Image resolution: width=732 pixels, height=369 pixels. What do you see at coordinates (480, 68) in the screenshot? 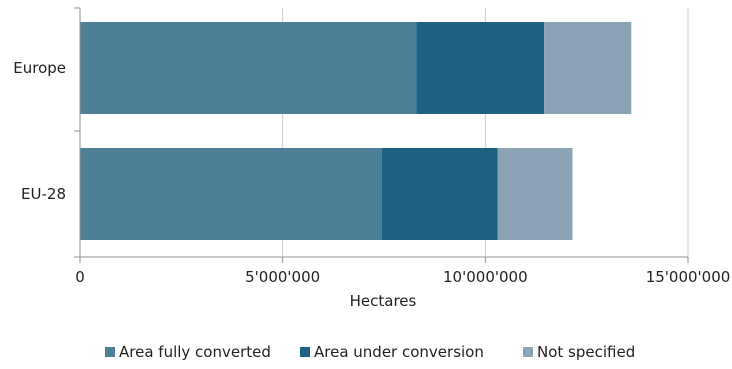
I see `bar-europe-area-under-conversion` at bounding box center [480, 68].